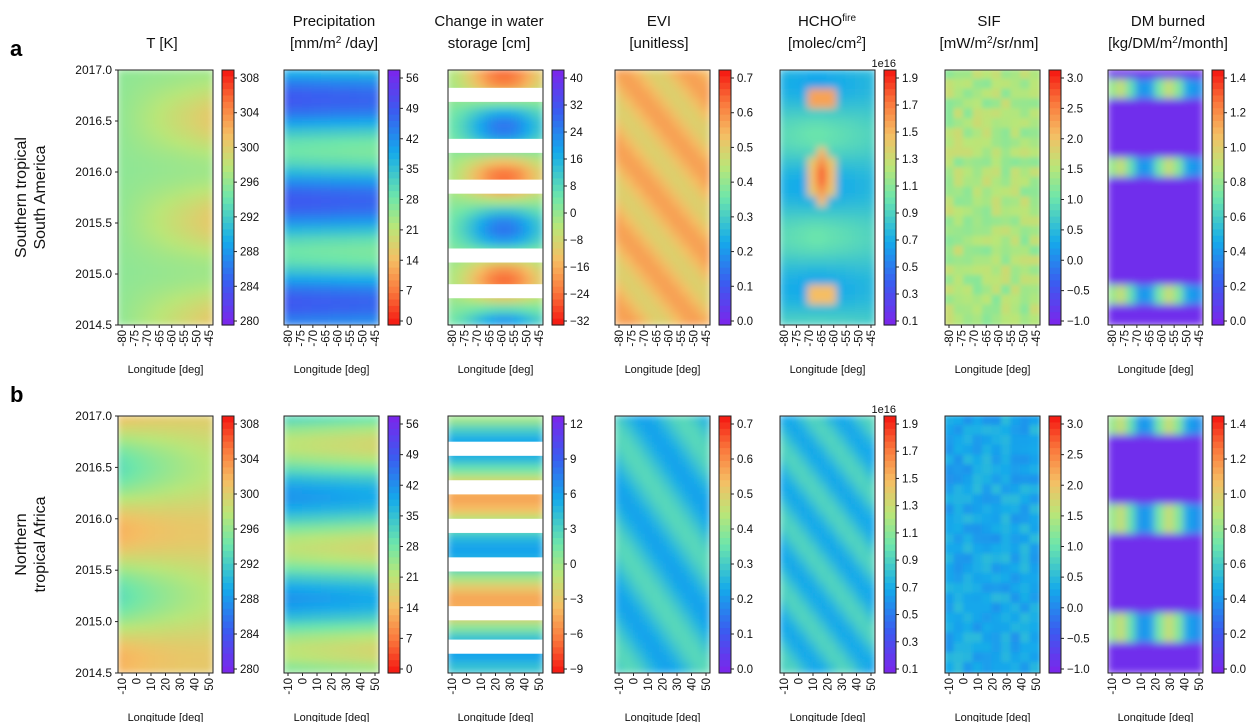  Describe the element at coordinates (334, 44) in the screenshot. I see `panel-header-line2: [mm/m2 /day]` at that location.